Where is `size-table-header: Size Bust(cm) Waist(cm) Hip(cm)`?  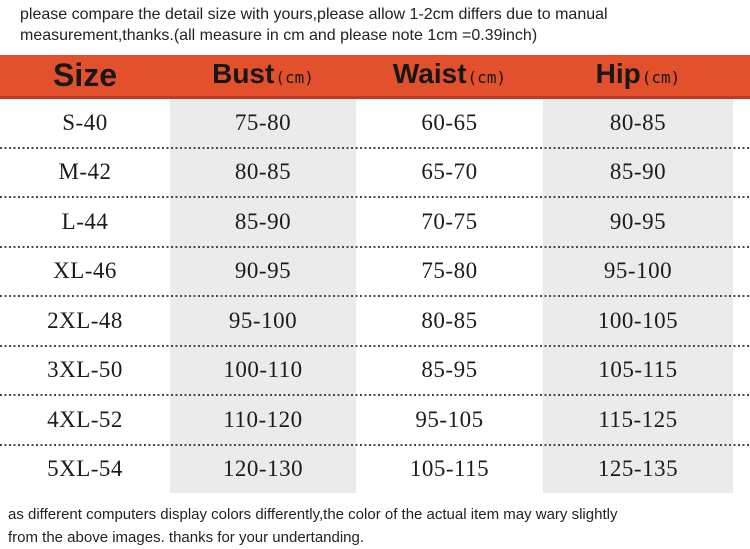 size-table-header: Size Bust(cm) Waist(cm) Hip(cm) is located at coordinates (375, 77).